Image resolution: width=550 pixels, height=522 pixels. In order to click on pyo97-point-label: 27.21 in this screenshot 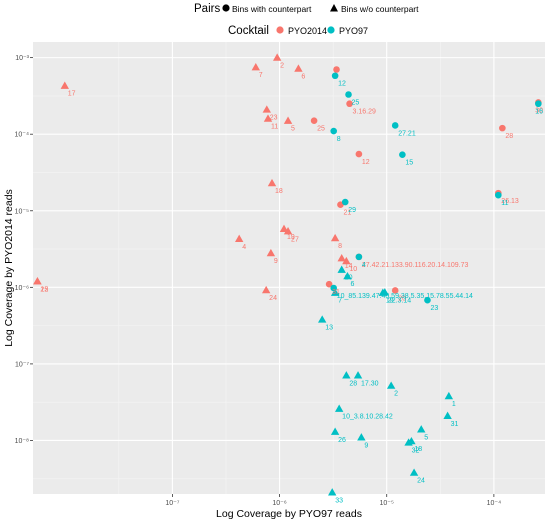, I will do `click(407, 133)`.